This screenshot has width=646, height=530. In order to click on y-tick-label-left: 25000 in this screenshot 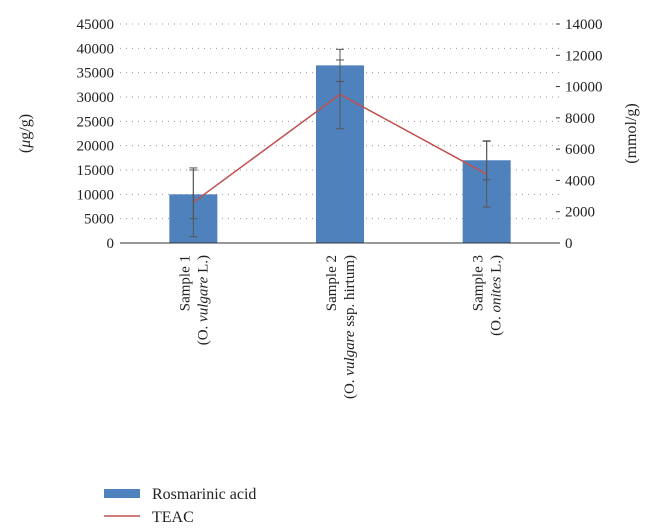, I will do `click(96, 122)`.